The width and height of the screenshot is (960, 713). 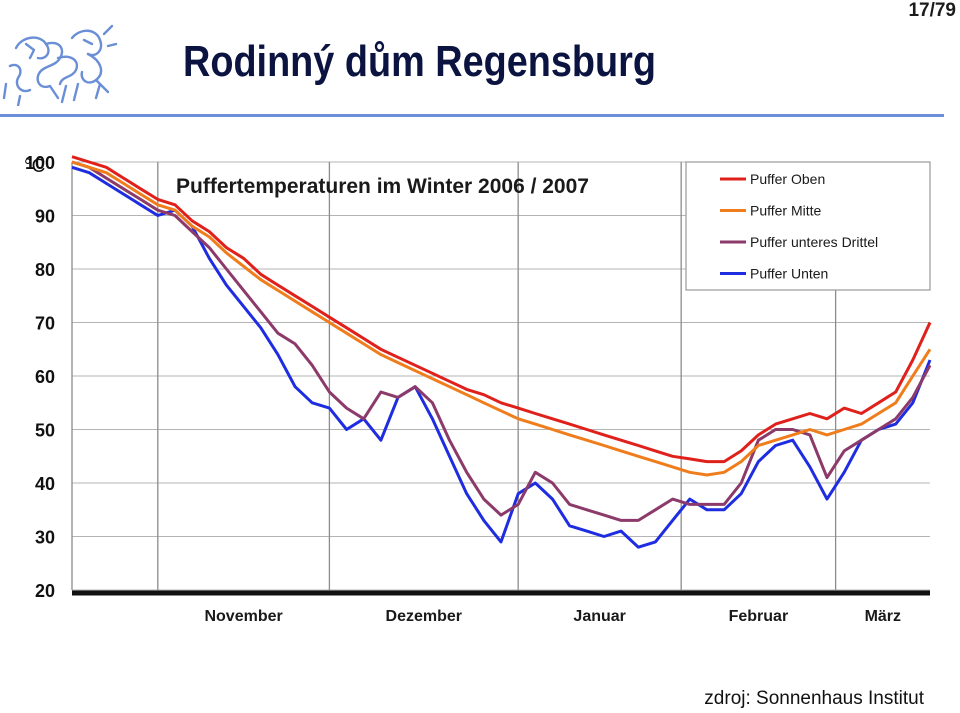 I want to click on x-tick-label: Januar, so click(x=599, y=616).